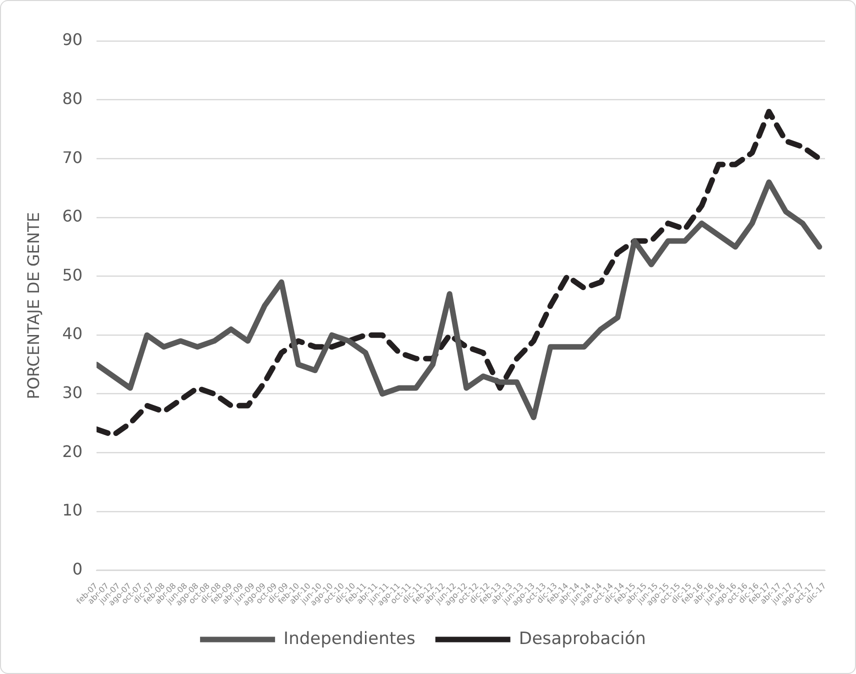  I want to click on y-tick-label: 70, so click(72, 157).